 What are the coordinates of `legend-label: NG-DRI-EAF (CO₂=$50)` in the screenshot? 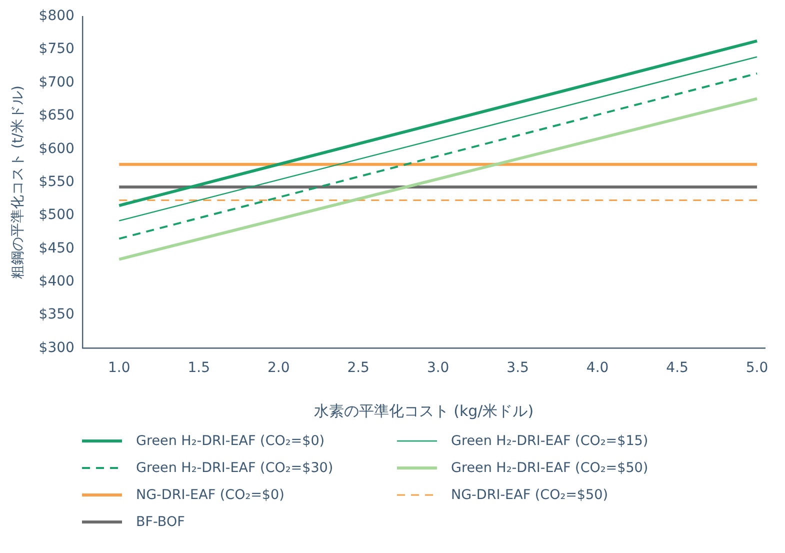 It's located at (529, 494).